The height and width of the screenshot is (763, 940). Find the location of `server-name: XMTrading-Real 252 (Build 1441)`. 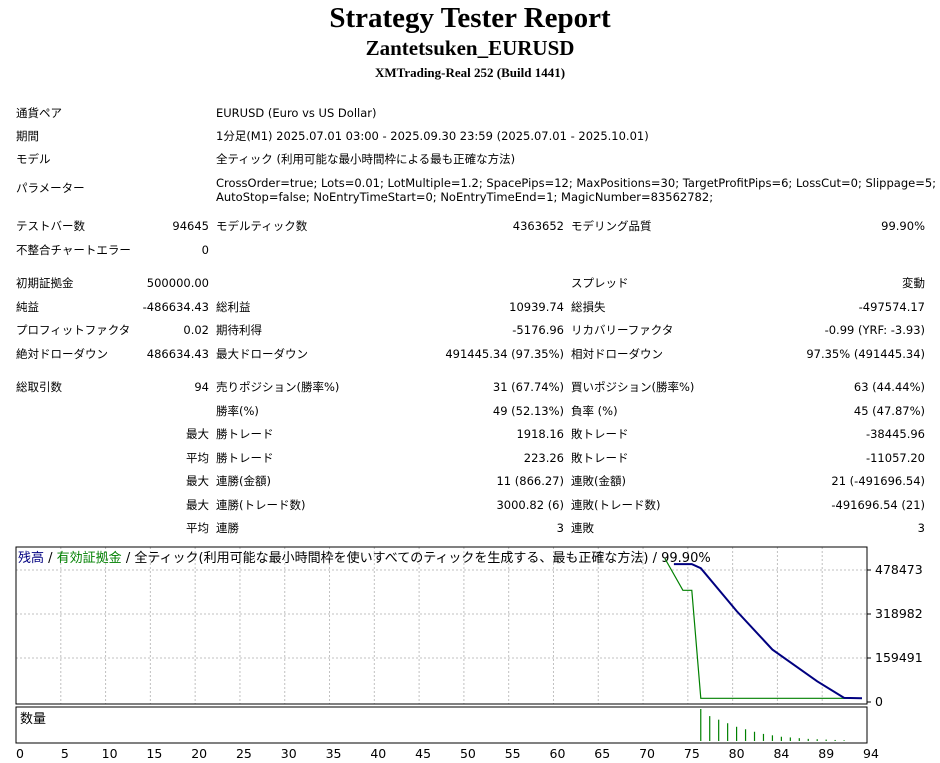

server-name: XMTrading-Real 252 (Build 1441) is located at coordinates (470, 72).